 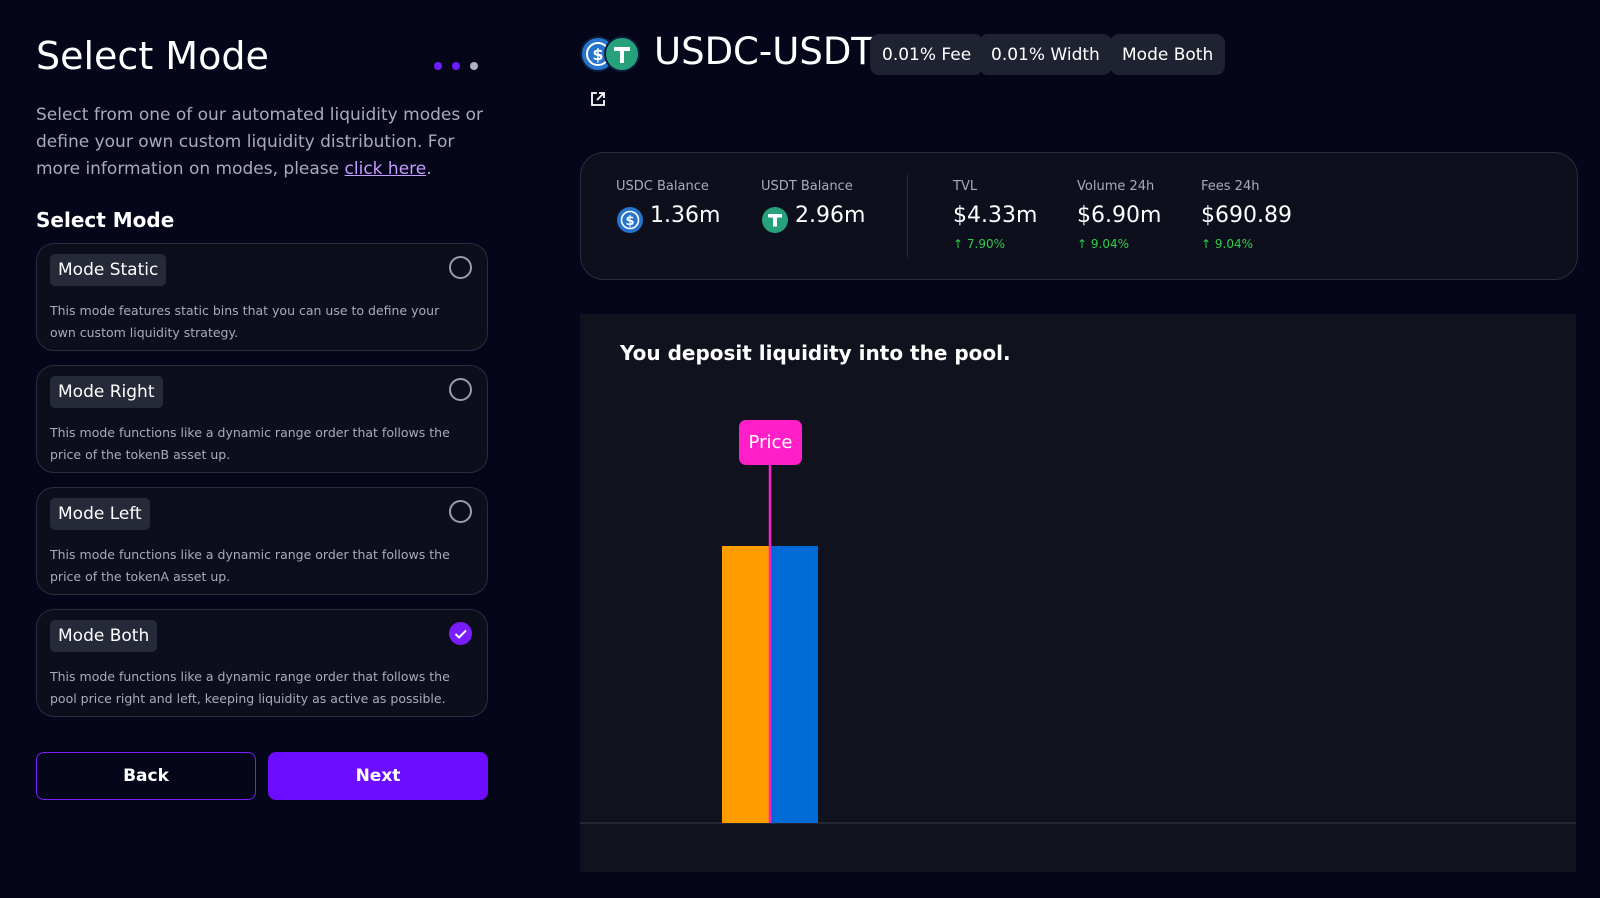 I want to click on stat-label: Fees 24h, so click(x=1230, y=186).